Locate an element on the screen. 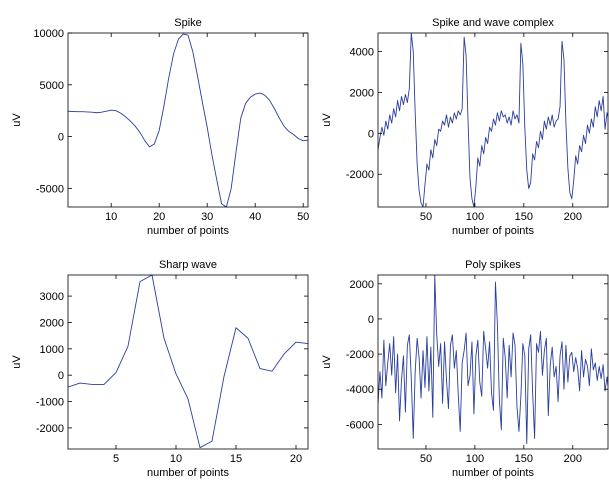 Image resolution: width=609 pixels, height=483 pixels. y-tick-label: 10000 is located at coordinates (48, 34).